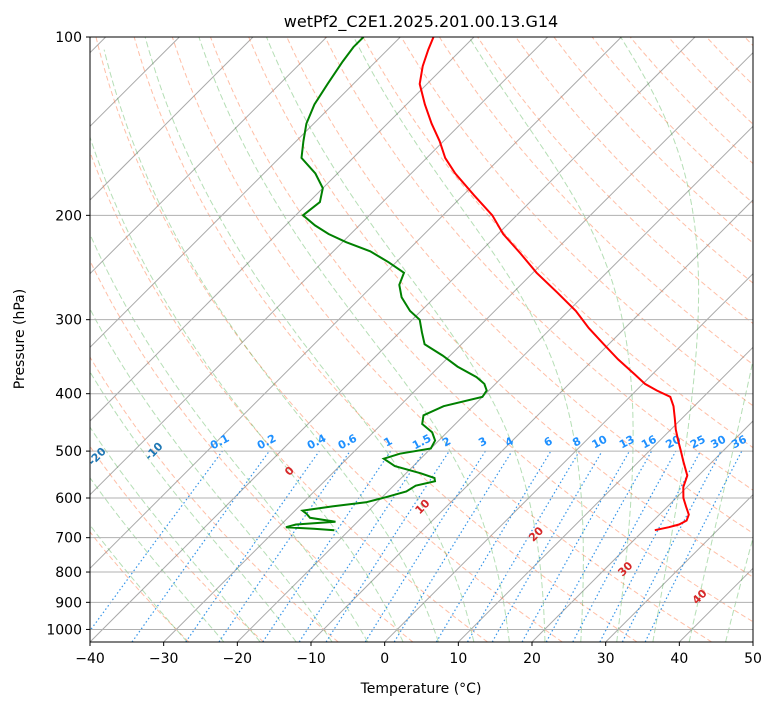  What do you see at coordinates (68, 38) in the screenshot?
I see `y-tick-label: 100` at bounding box center [68, 38].